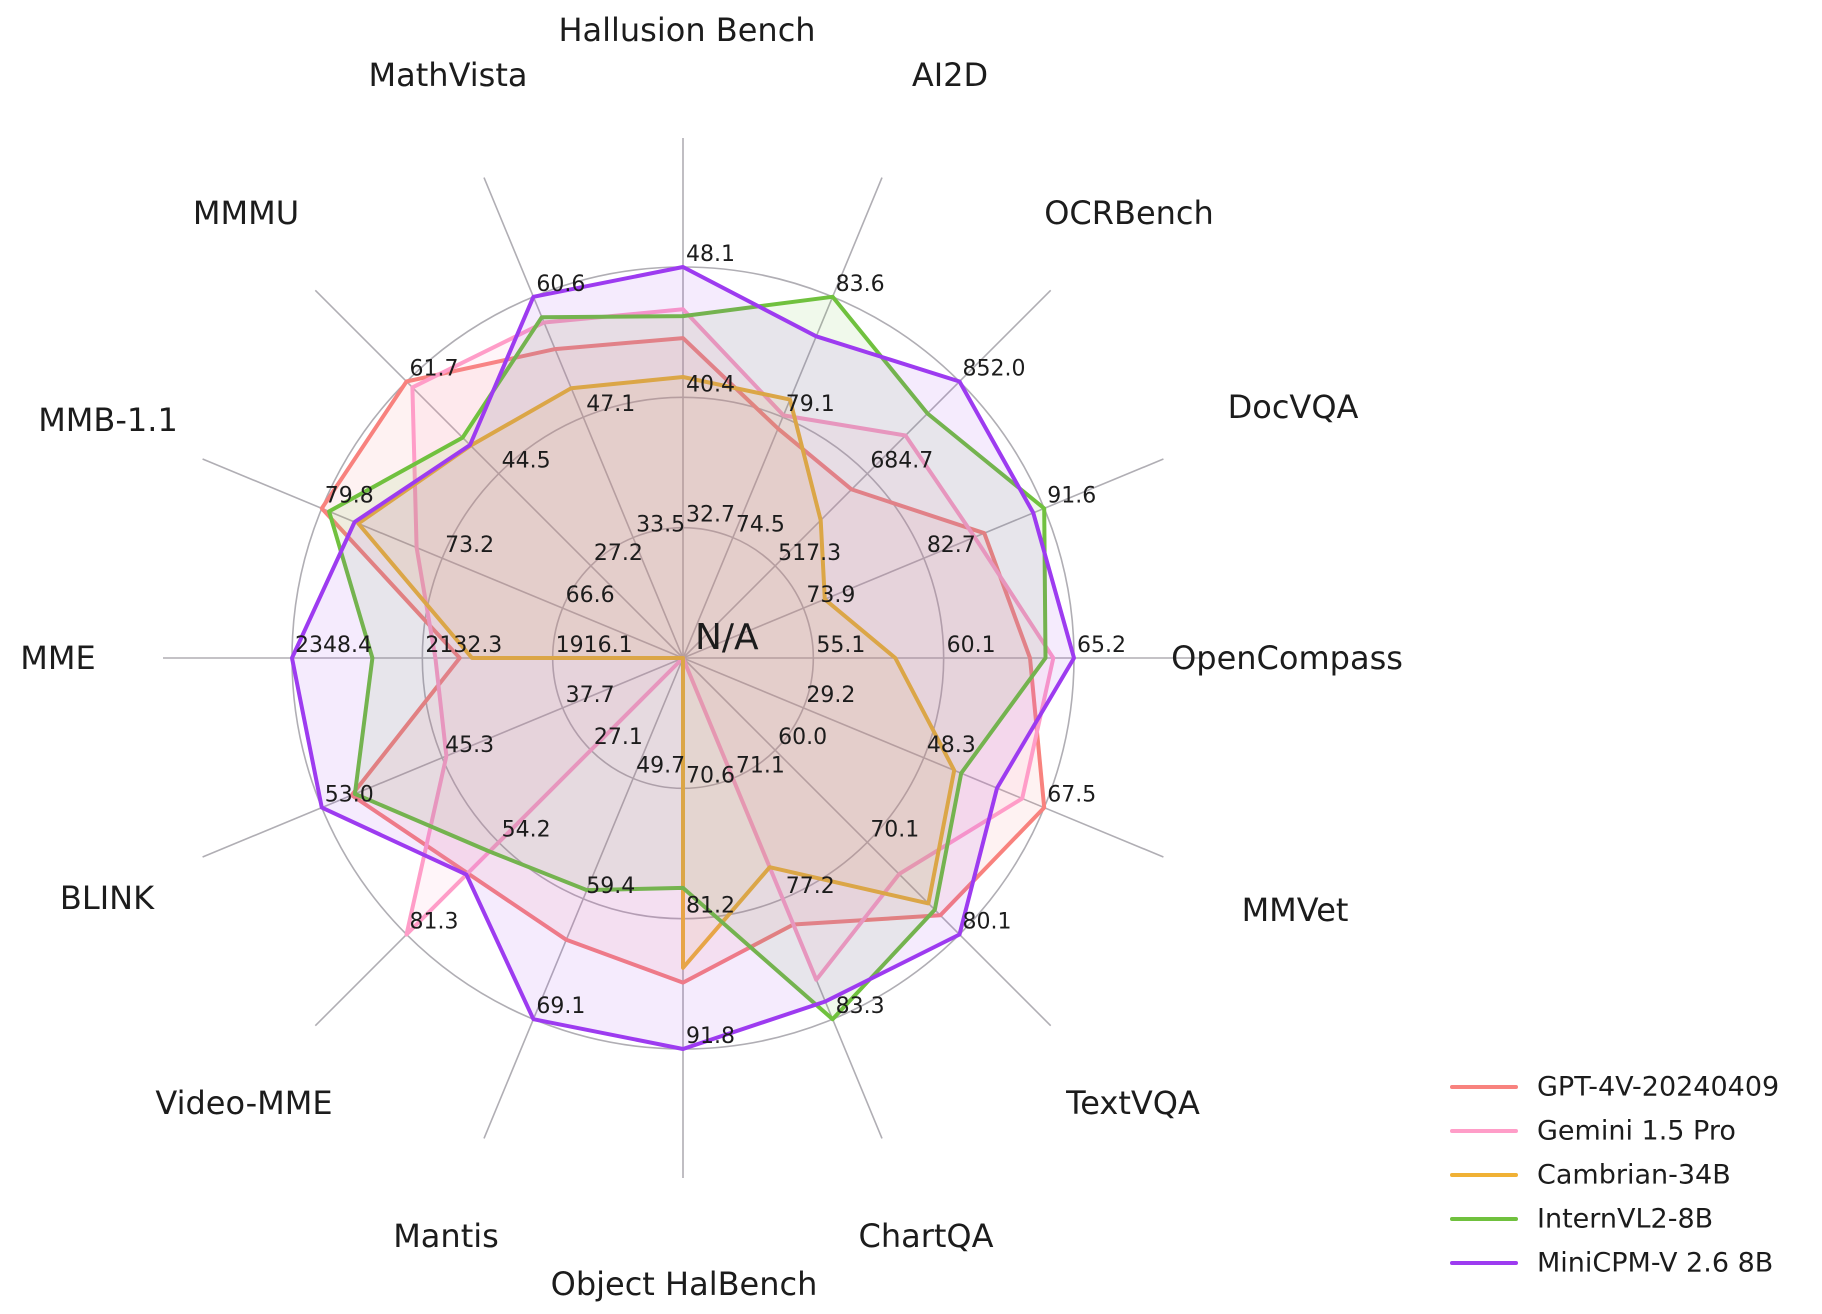 This screenshot has width=1822, height=1314. Describe the element at coordinates (894, 829) in the screenshot. I see `tick-label: 70.1` at that location.